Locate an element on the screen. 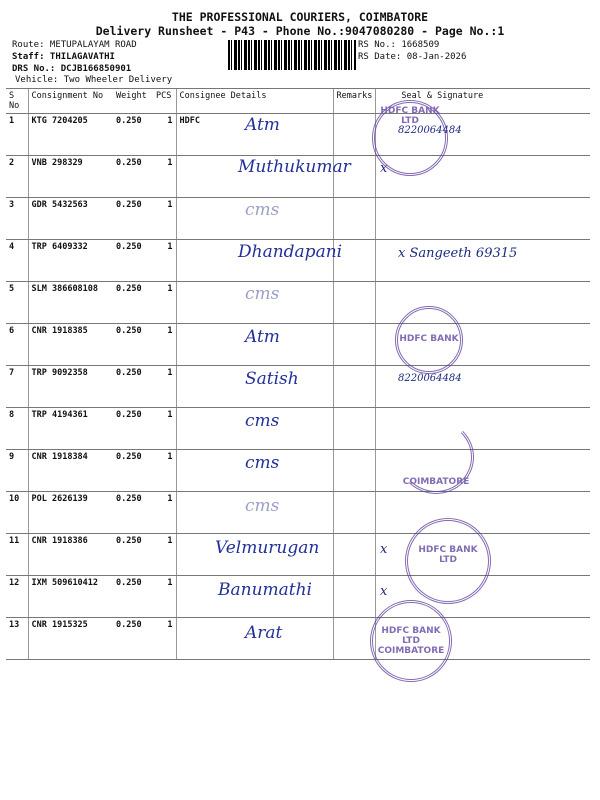 The height and width of the screenshot is (800, 600). table-row: 10 POL 2626139 0.250 1 is located at coordinates (298, 512).